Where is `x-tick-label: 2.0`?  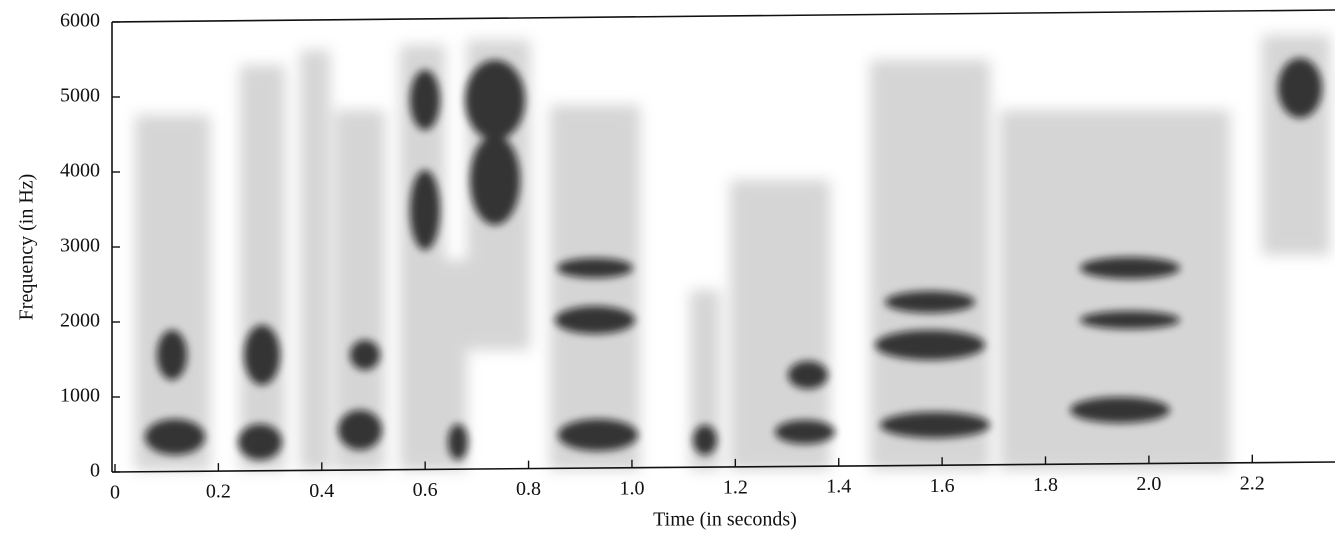 x-tick-label: 2.0 is located at coordinates (1148, 484).